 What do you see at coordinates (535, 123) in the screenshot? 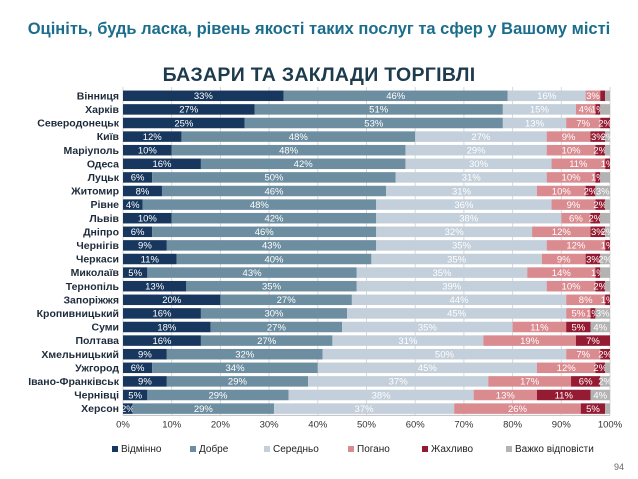
I see `data-label: 13%` at bounding box center [535, 123].